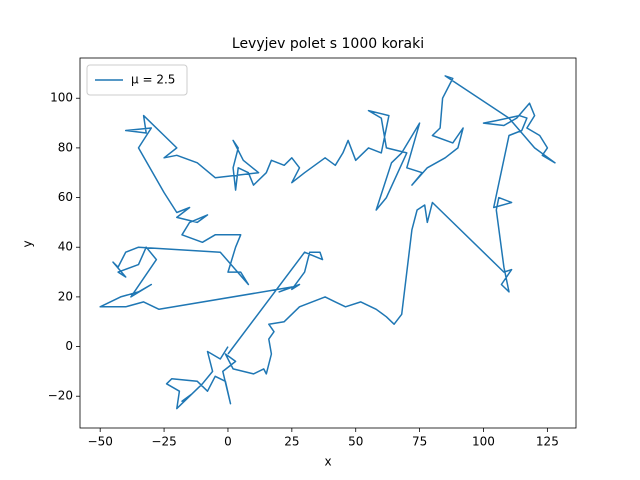  What do you see at coordinates (547, 442) in the screenshot?
I see `x-tick-label: 125` at bounding box center [547, 442].